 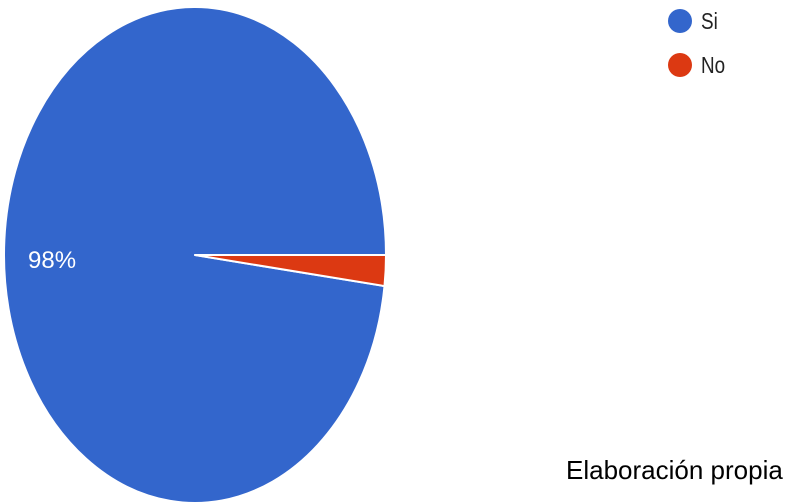 What do you see at coordinates (680, 65) in the screenshot?
I see `legend-swatch-no` at bounding box center [680, 65].